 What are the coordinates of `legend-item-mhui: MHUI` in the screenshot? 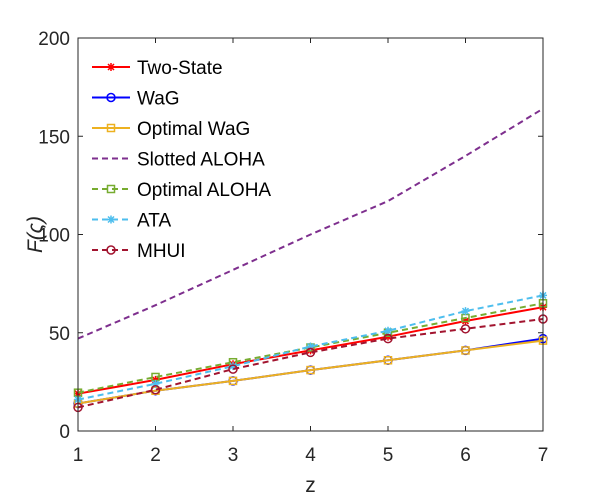 It's located at (139, 251).